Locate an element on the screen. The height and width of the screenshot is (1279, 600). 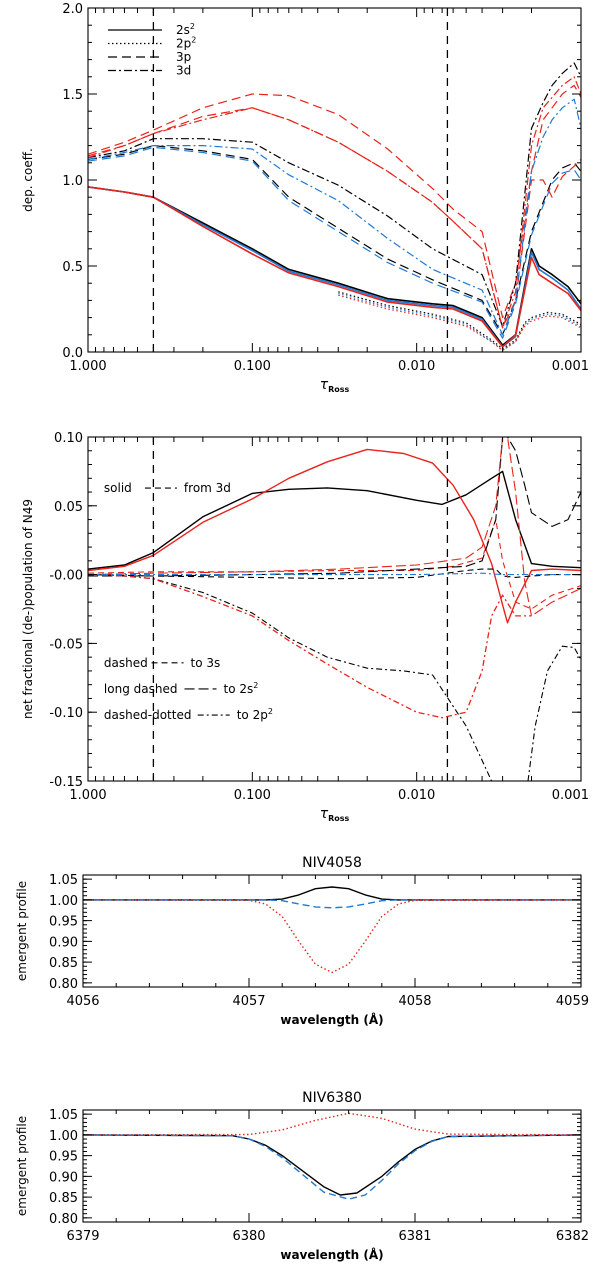
y-tick-label: -0.10 is located at coordinates (66, 713).